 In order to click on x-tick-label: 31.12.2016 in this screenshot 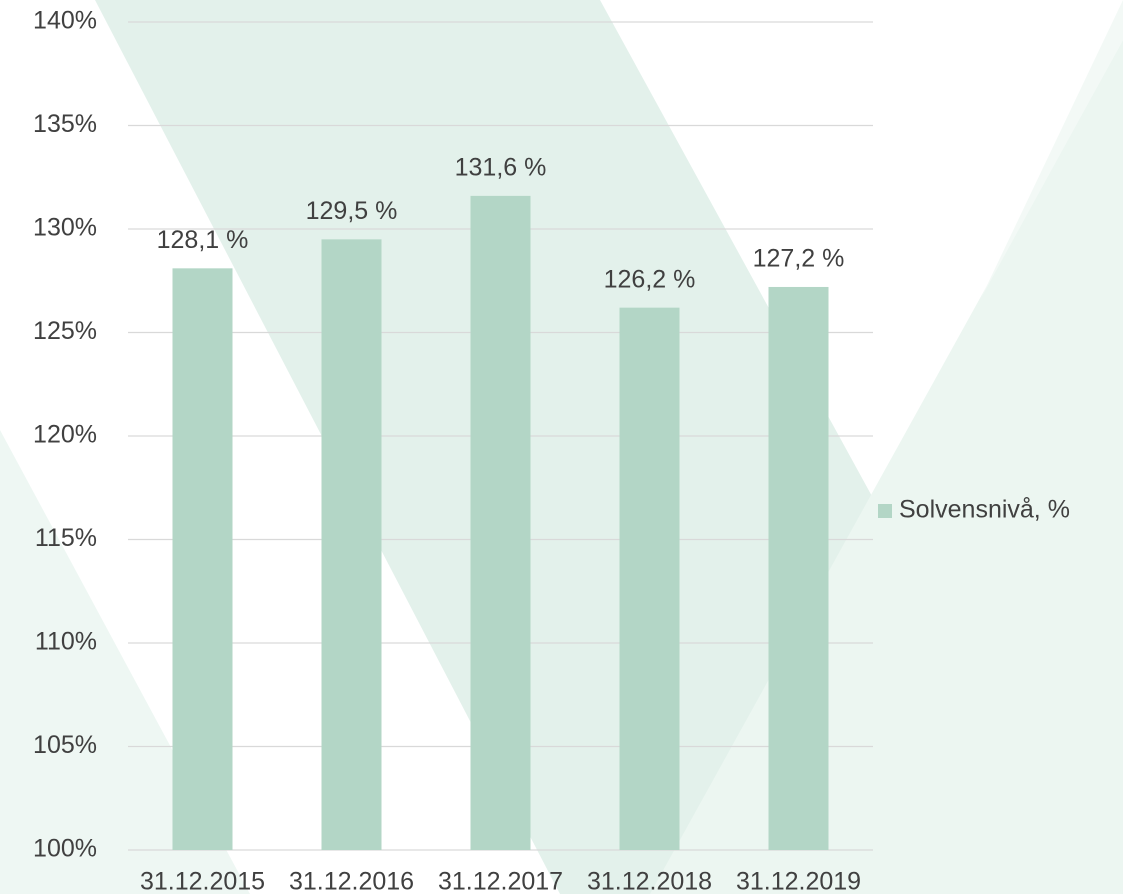, I will do `click(351, 881)`.